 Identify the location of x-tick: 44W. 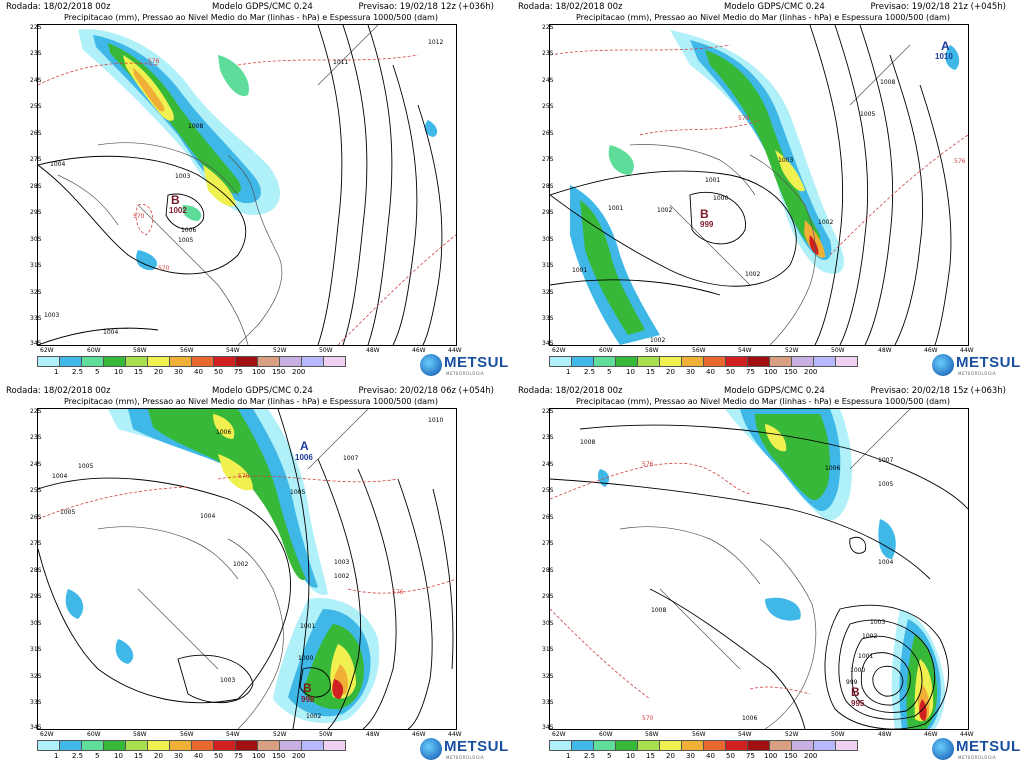
(967, 350).